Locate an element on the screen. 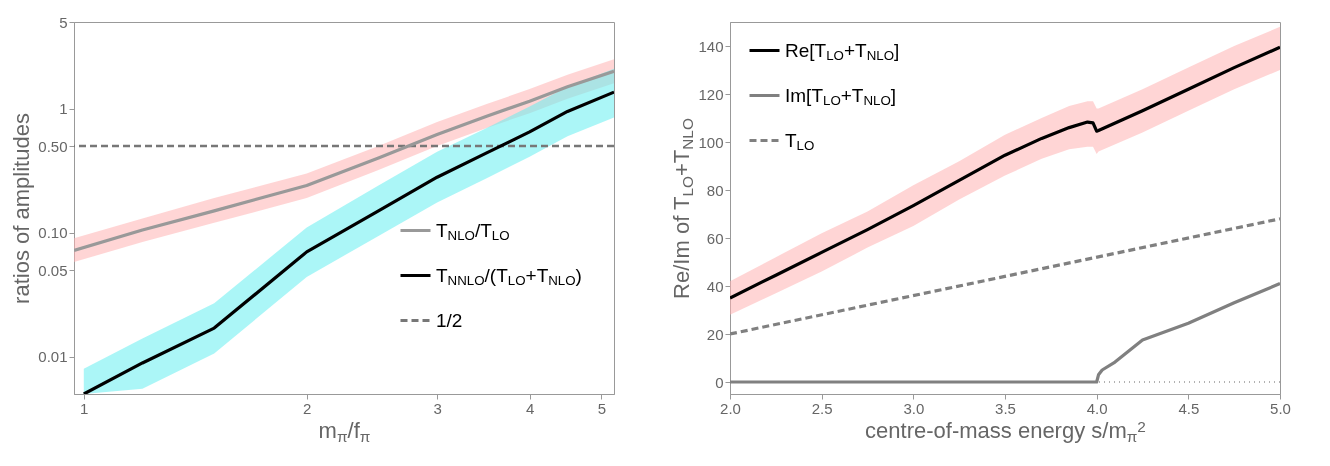 Image resolution: width=1330 pixels, height=466 pixels. y-tick-label: 0.50 is located at coordinates (53, 146).